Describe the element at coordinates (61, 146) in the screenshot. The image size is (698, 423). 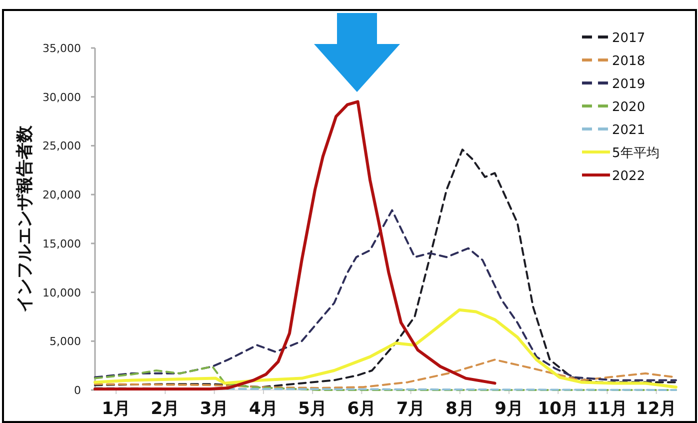
I see `y-tick-label: 25,000` at that location.